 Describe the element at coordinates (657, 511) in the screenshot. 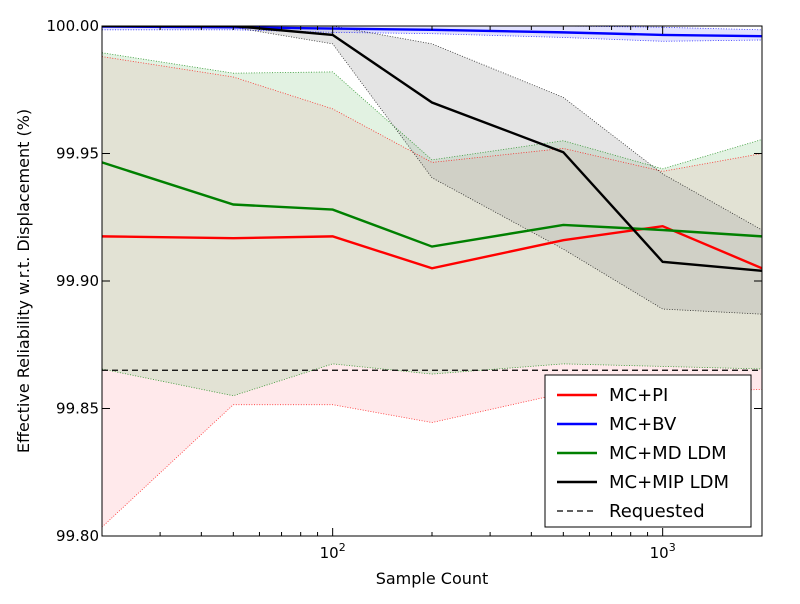

I see `legend-label: Requested` at that location.